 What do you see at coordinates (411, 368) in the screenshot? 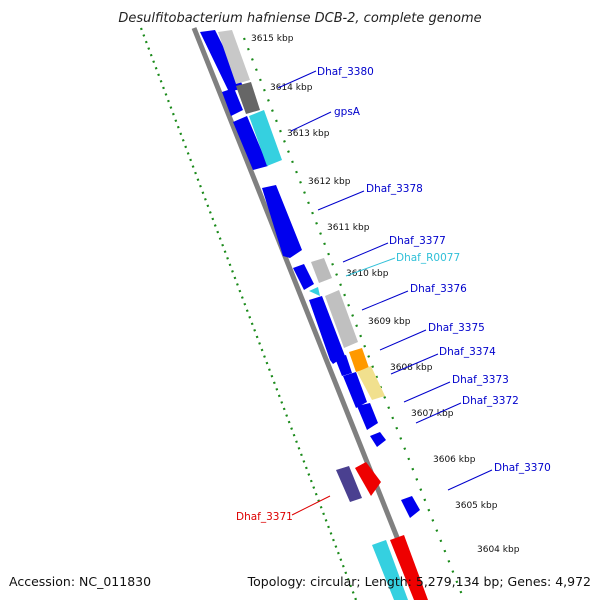
I see `tick-label: 3608 kbp` at bounding box center [411, 368].